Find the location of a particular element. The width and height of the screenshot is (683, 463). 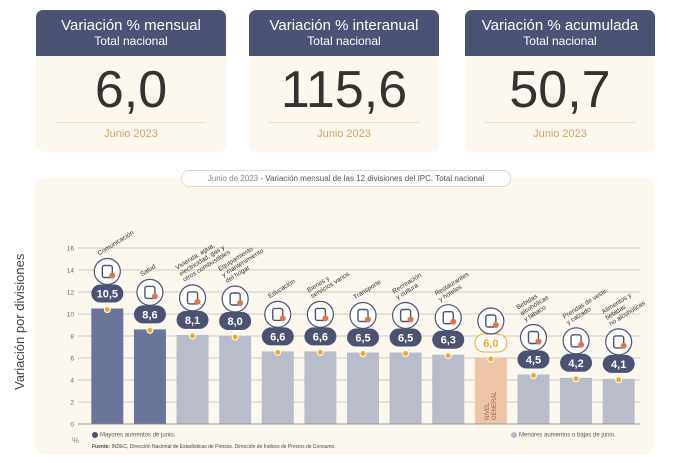

general-level-label-line: NIVEL is located at coordinates (488, 411).